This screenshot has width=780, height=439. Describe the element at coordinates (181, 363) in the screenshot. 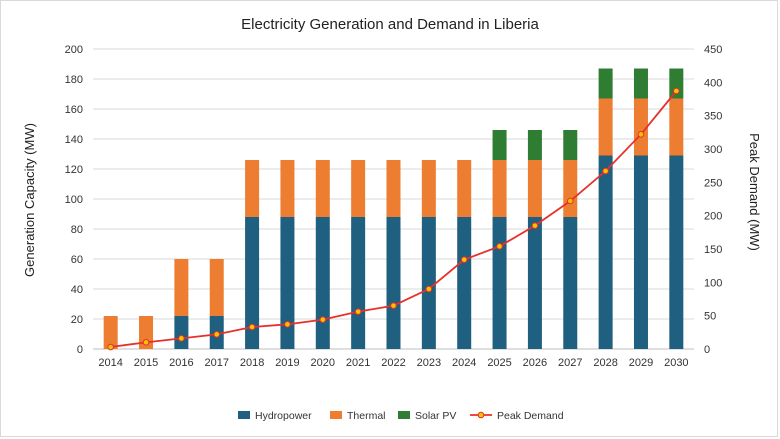

I see `x-tick-label: 2016` at that location.